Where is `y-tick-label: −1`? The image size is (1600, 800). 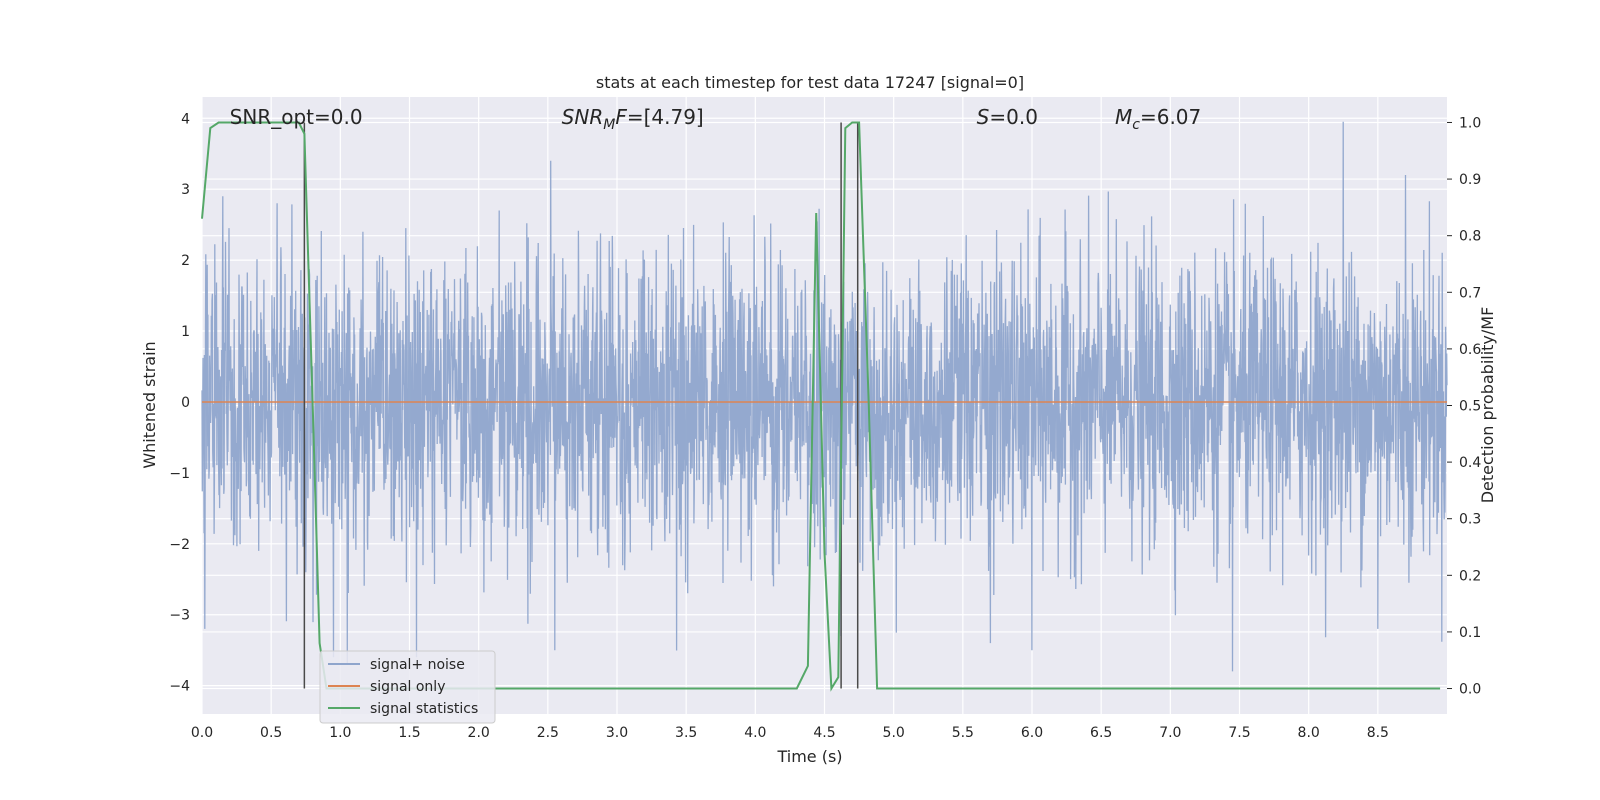 y-tick-label: −1 is located at coordinates (179, 474).